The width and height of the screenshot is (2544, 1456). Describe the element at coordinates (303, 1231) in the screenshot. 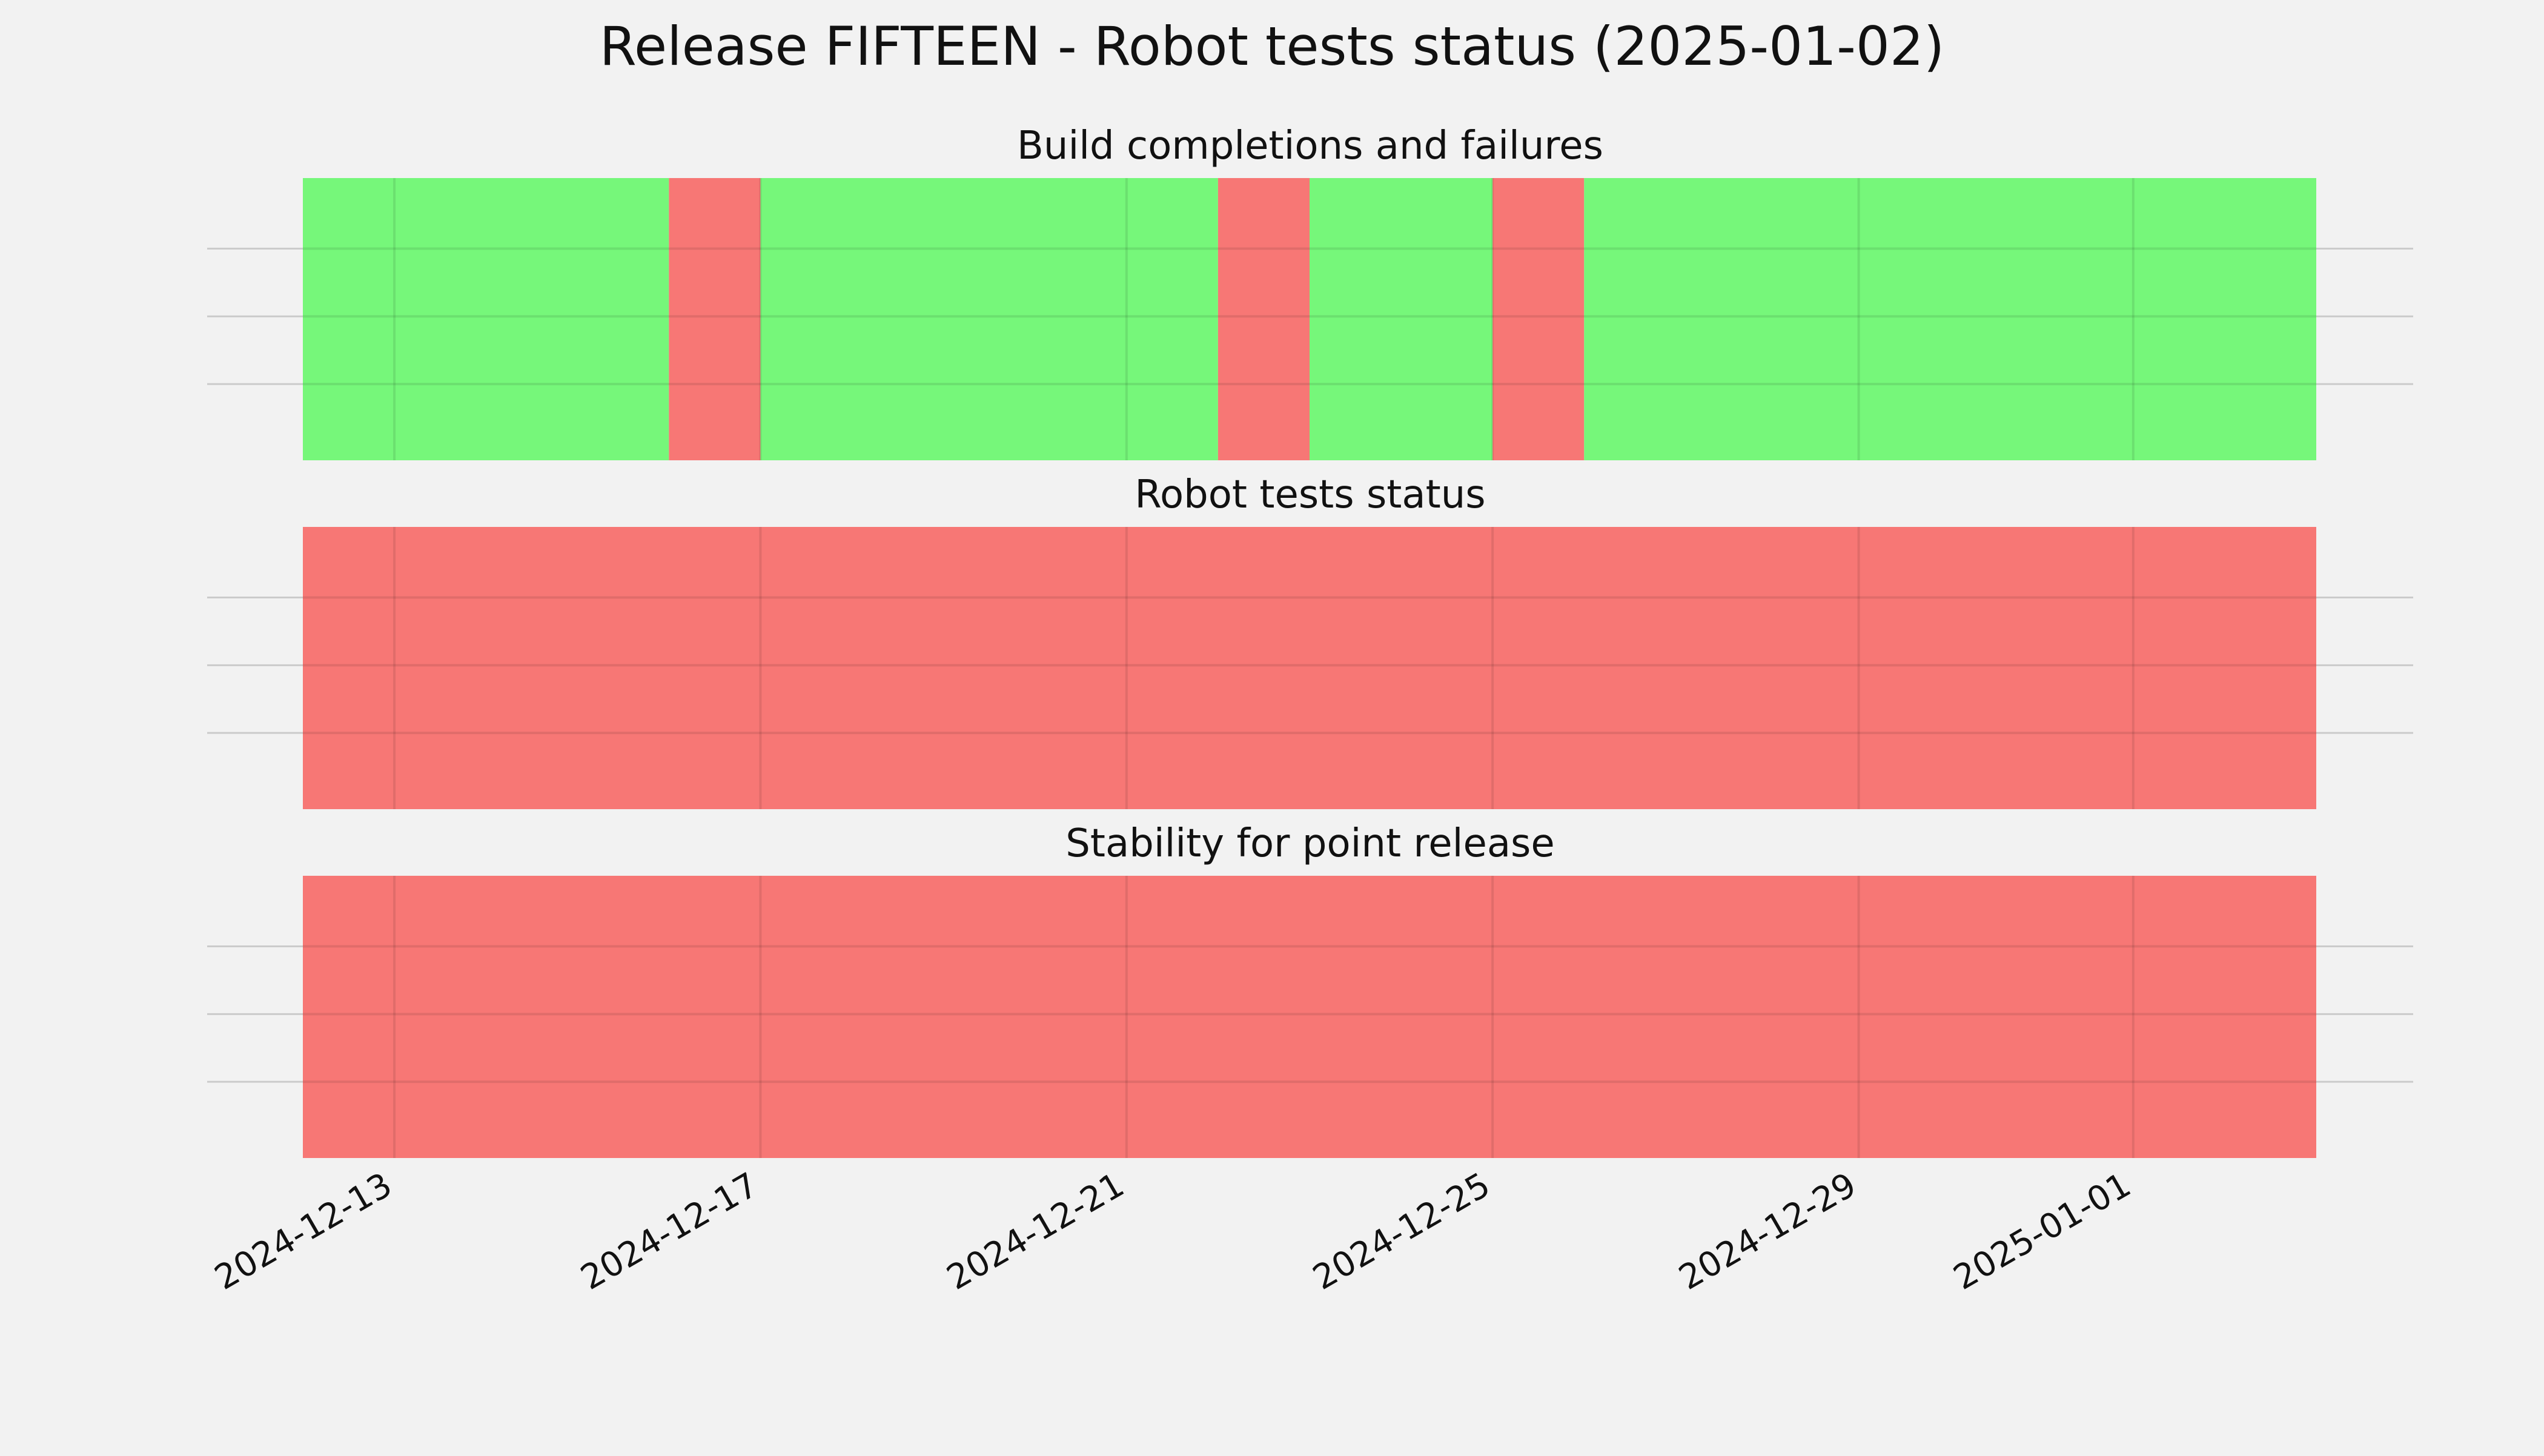

I see `x-tick-label: 2024-12-13` at that location.